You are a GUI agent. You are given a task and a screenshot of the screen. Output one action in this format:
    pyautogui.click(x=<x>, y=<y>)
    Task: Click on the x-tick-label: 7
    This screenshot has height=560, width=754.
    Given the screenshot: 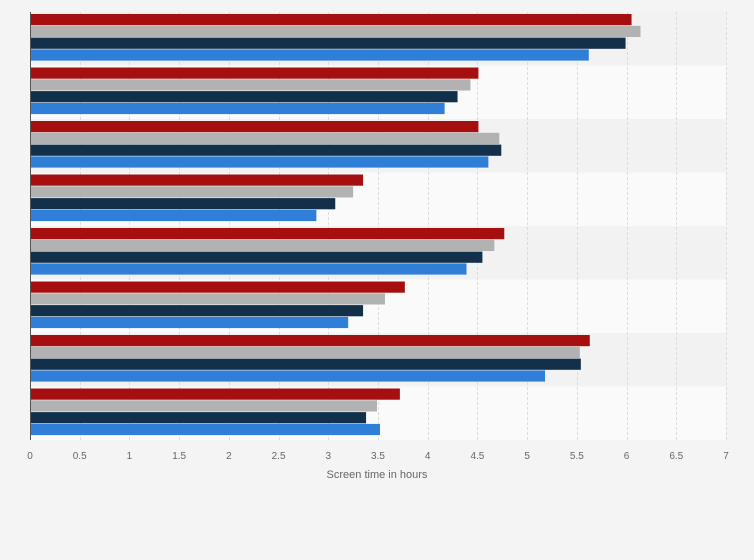 What is the action you would take?
    pyautogui.click(x=726, y=456)
    